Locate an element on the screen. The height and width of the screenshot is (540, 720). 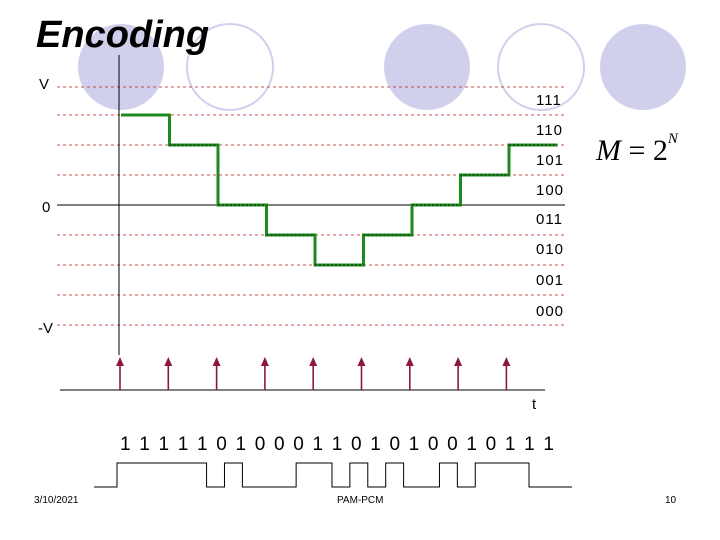
zero-label: 0 is located at coordinates (46, 207).